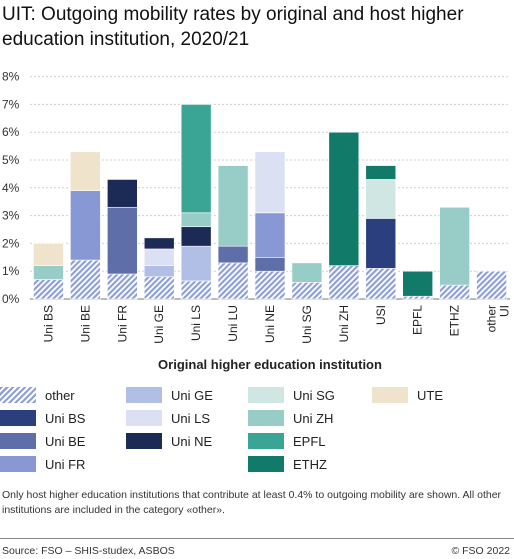 The width and height of the screenshot is (514, 559). I want to click on legend-label: Uni LS, so click(191, 418).